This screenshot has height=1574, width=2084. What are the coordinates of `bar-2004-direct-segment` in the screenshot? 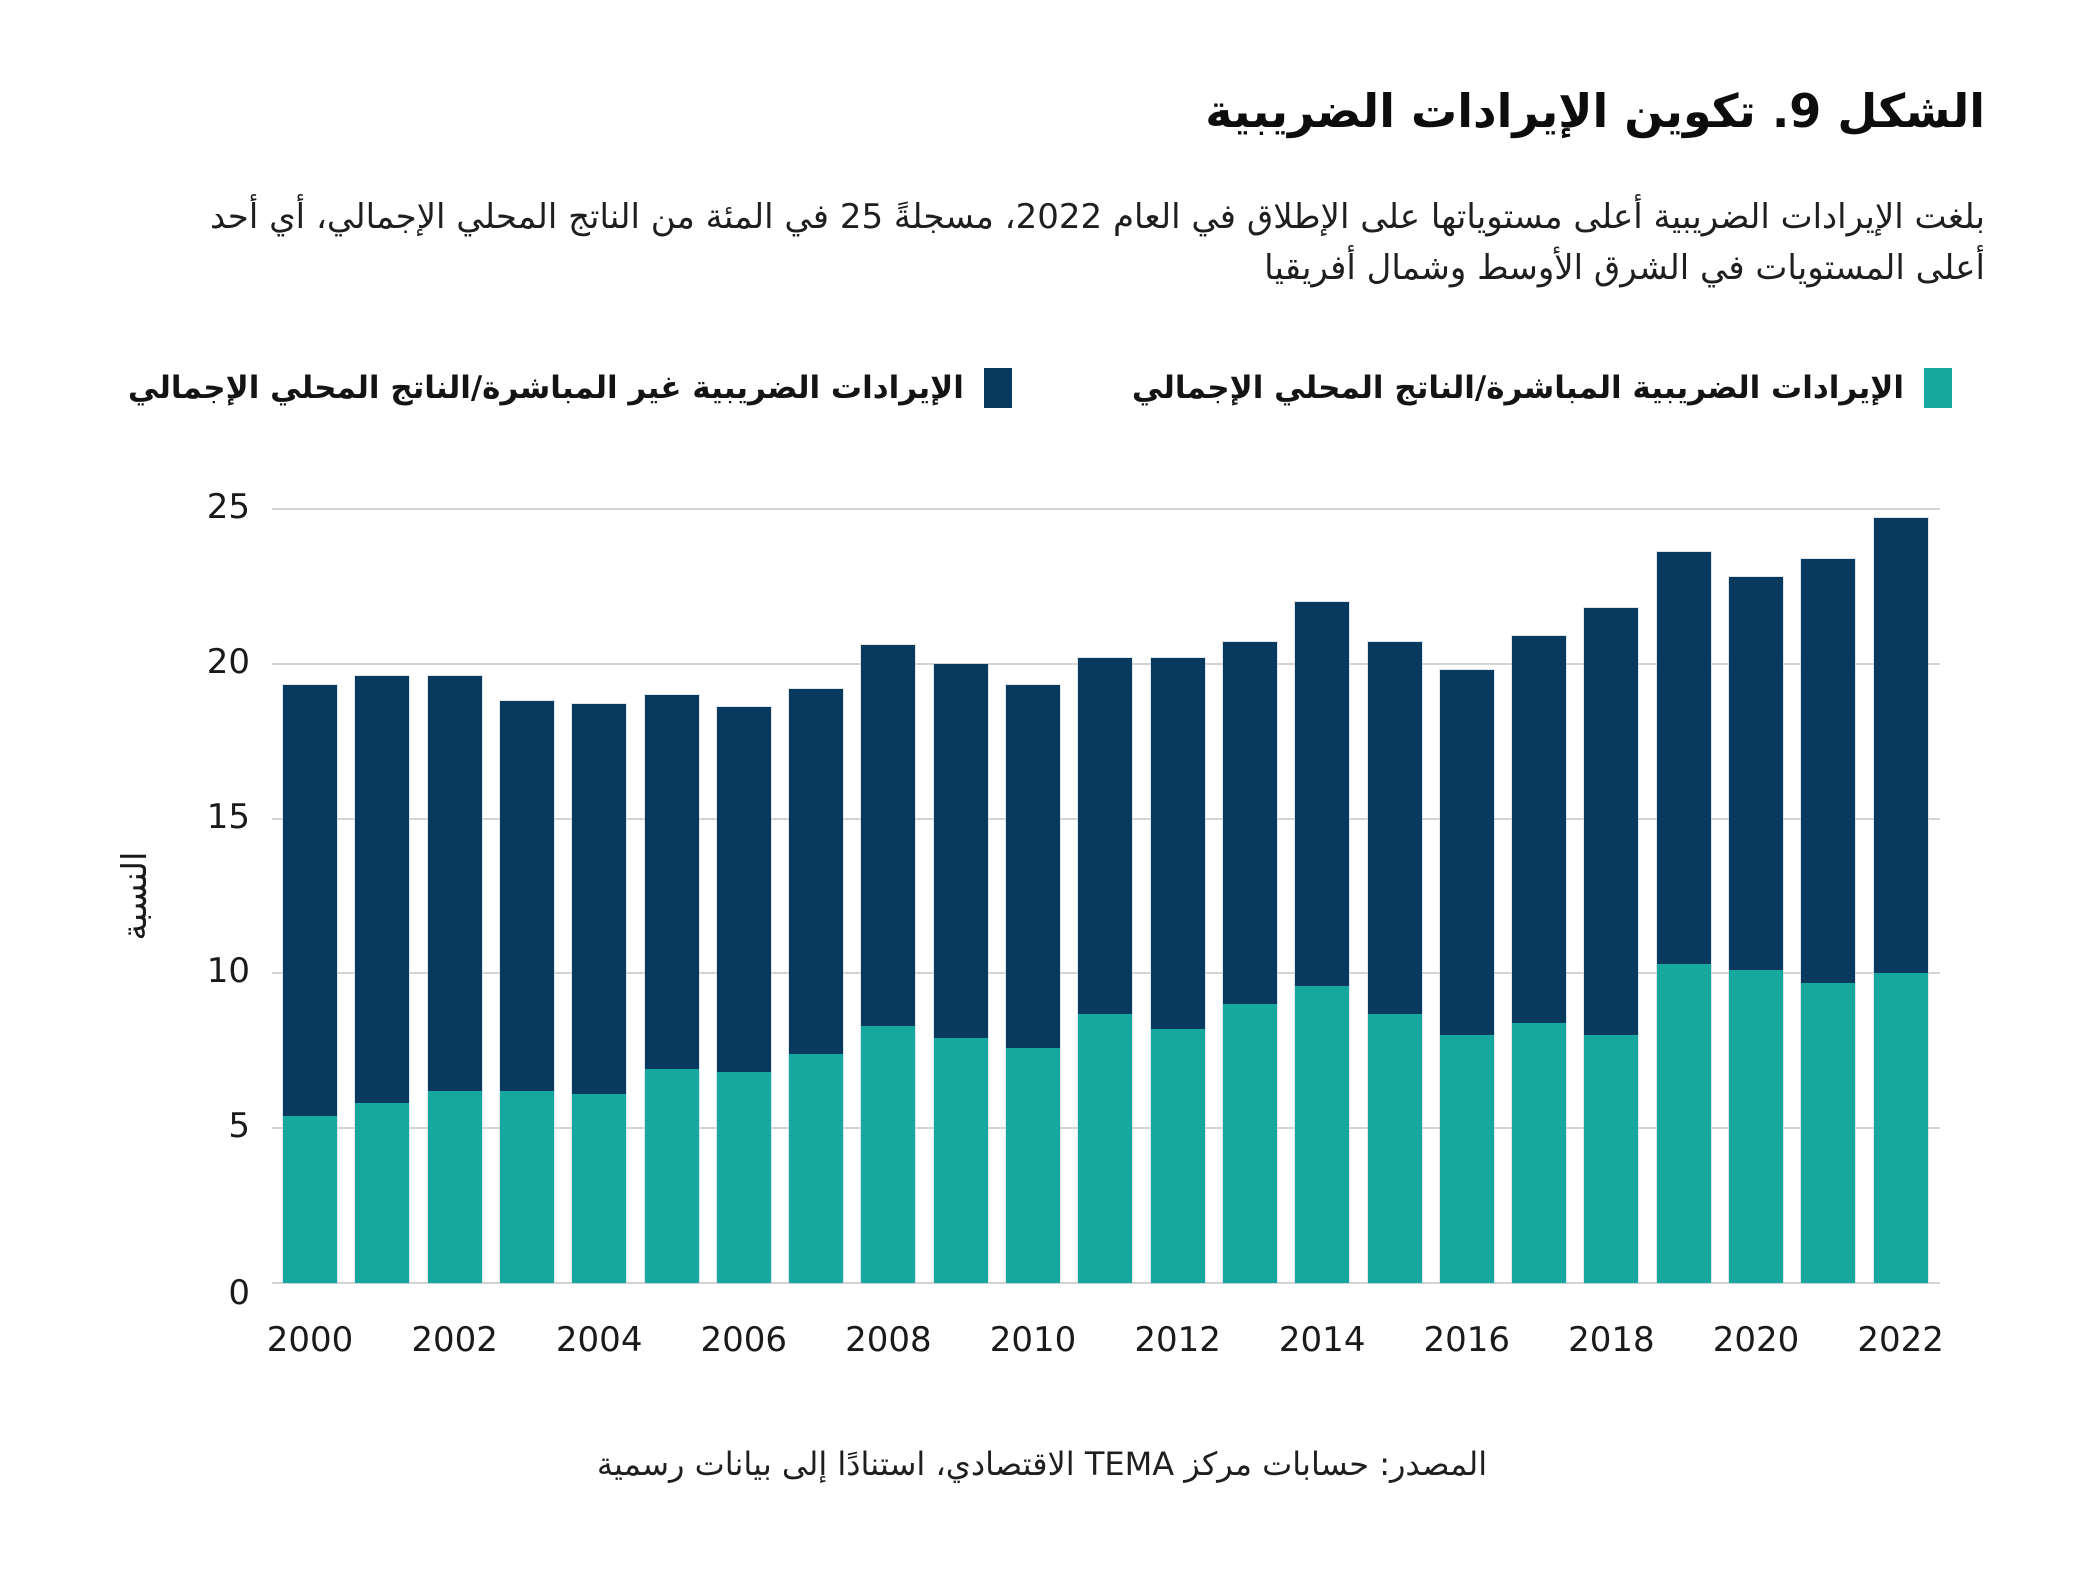 It's located at (599, 1188).